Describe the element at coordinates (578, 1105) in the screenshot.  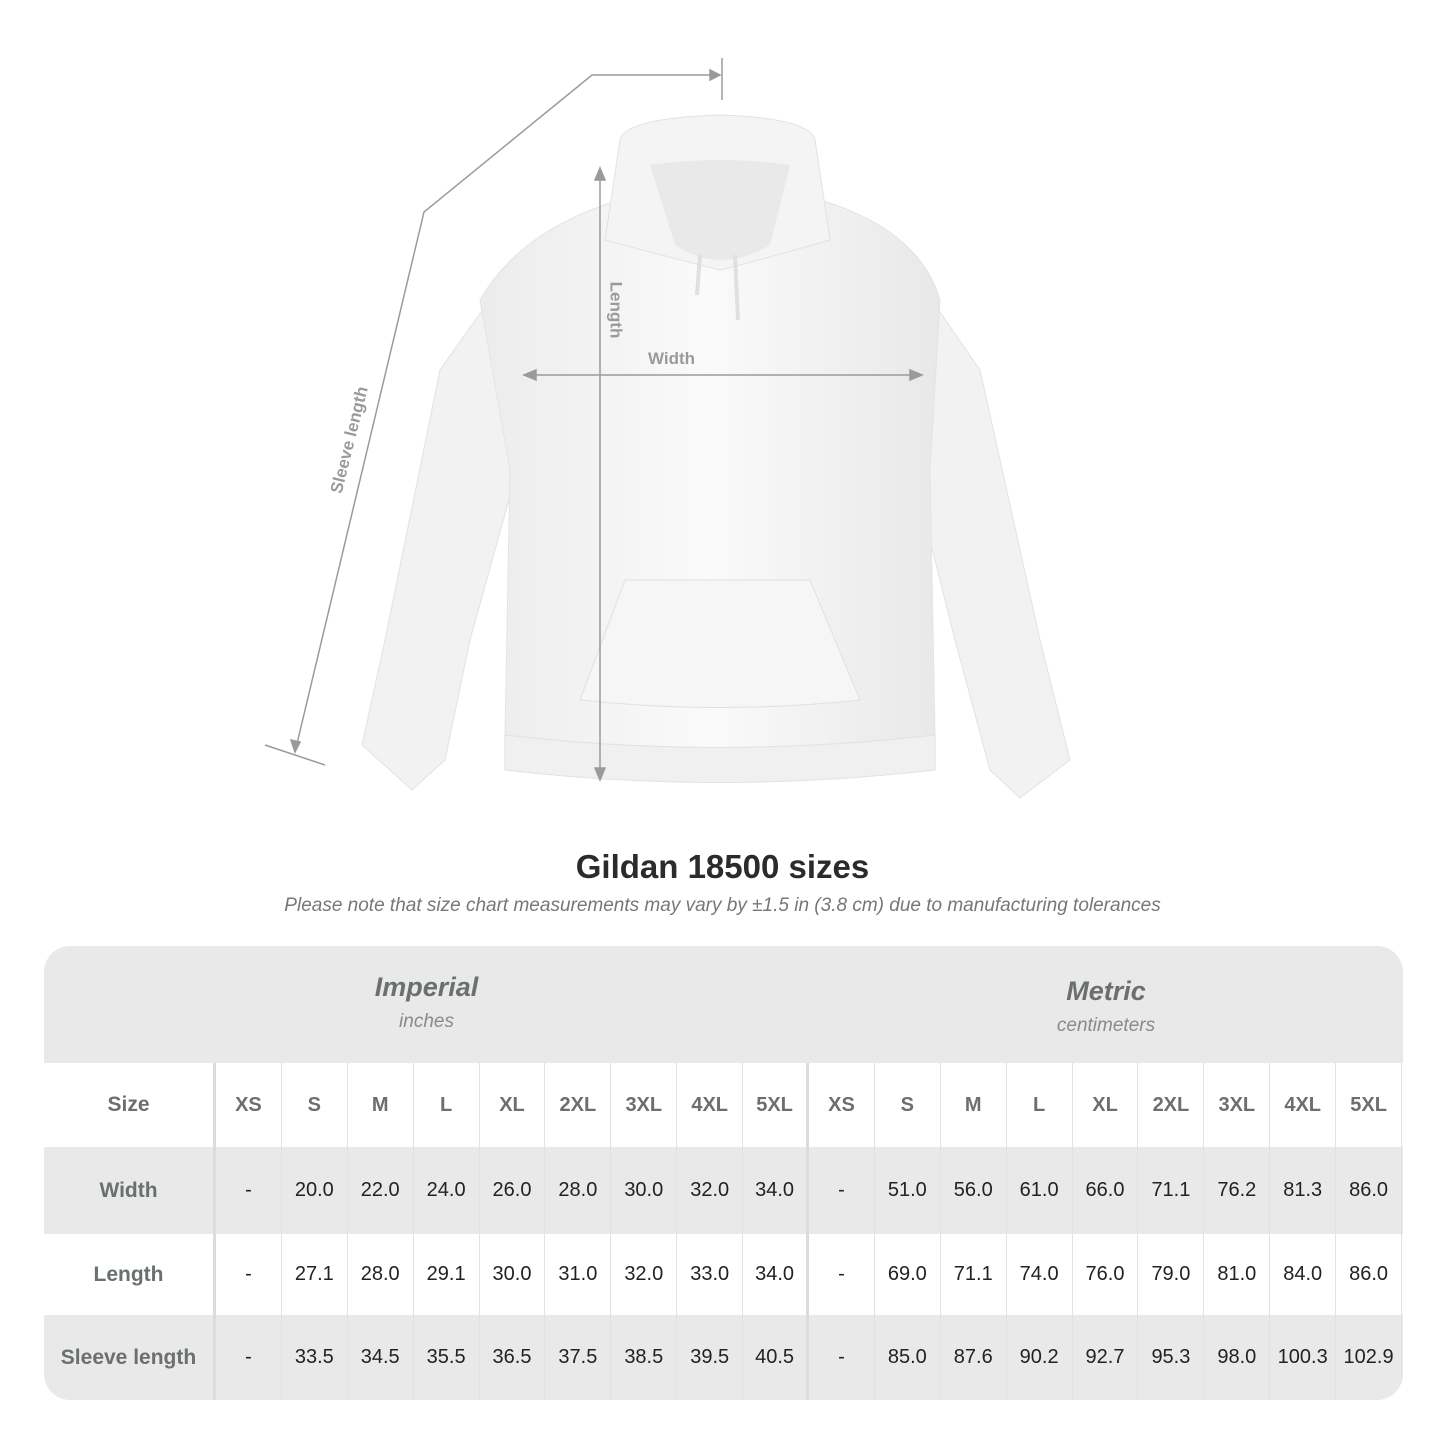
I see `size-header-imperial: 2XL` at that location.